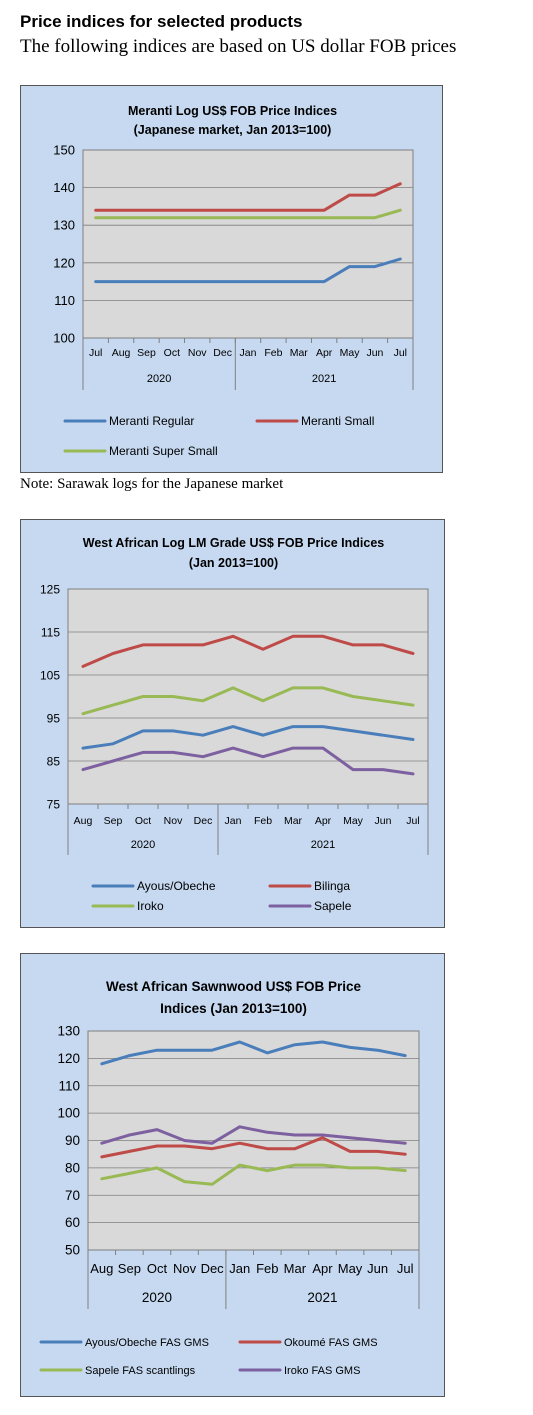  What do you see at coordinates (239, 1268) in the screenshot?
I see `west-african-sawnwood-x-tick-label: Jan` at bounding box center [239, 1268].